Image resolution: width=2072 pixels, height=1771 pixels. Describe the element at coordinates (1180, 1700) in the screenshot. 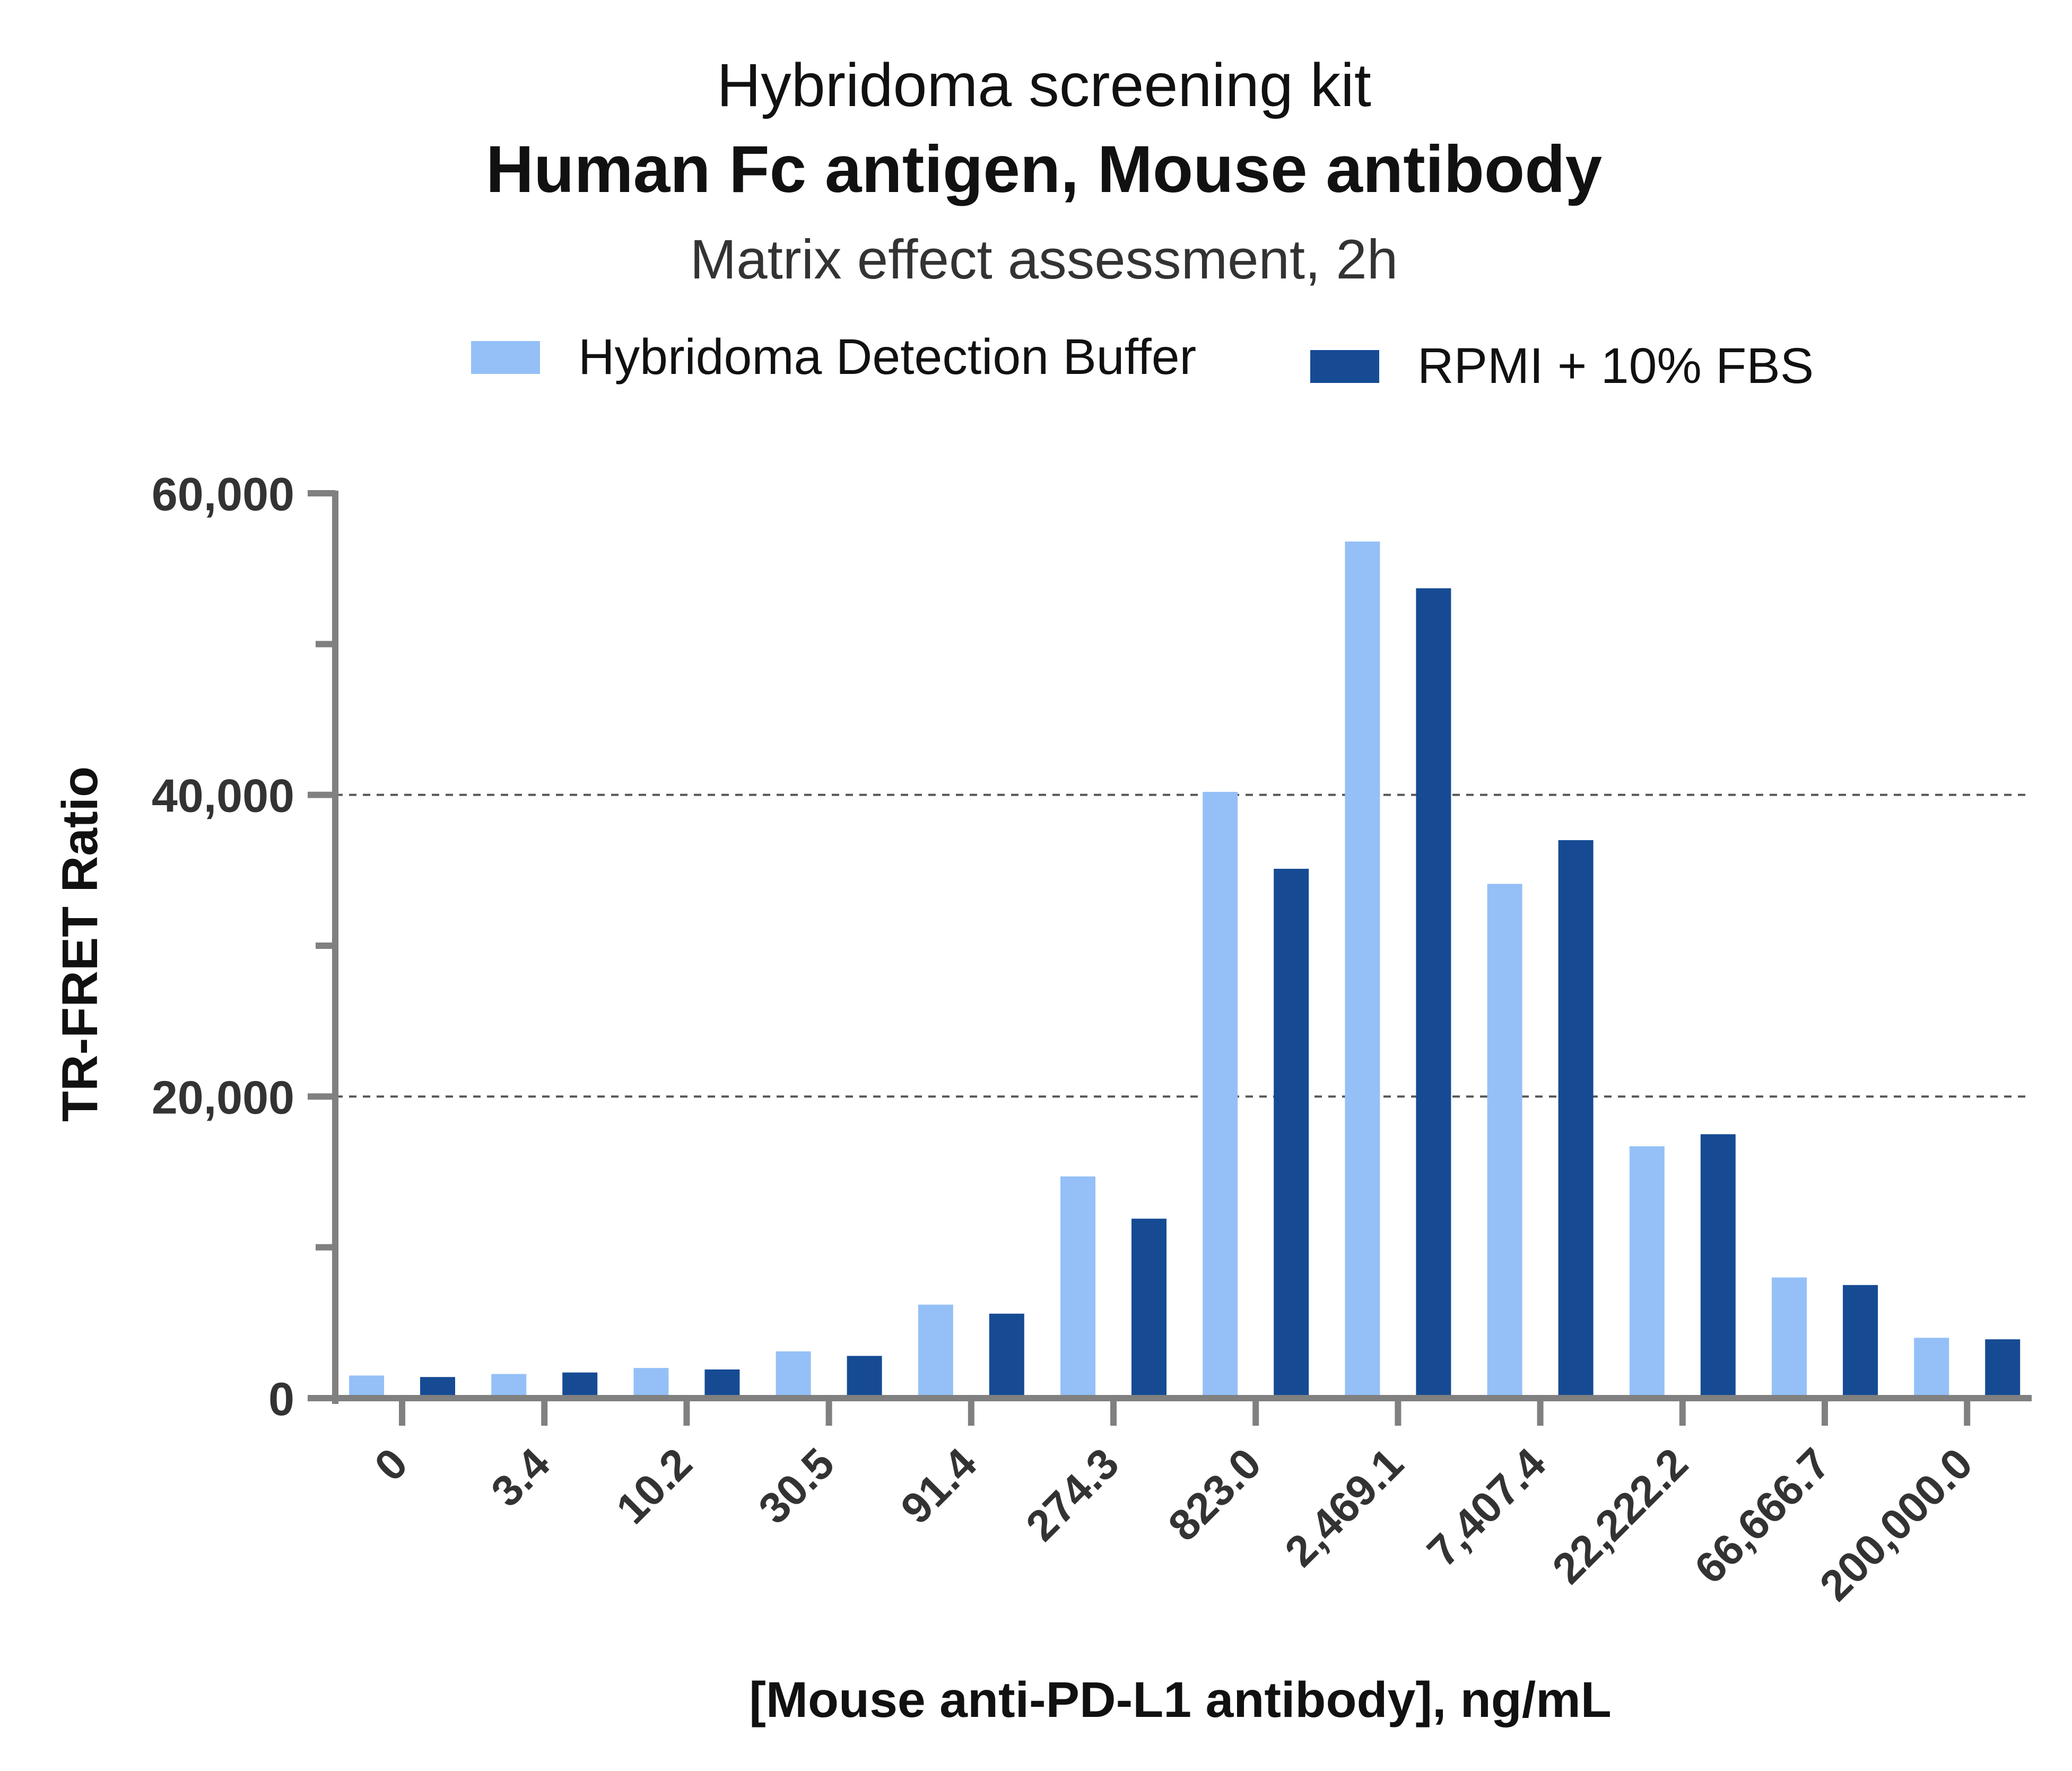

I see `x-axis-label: [Mouse anti-PD-L1 antibody], ng/mL` at that location.